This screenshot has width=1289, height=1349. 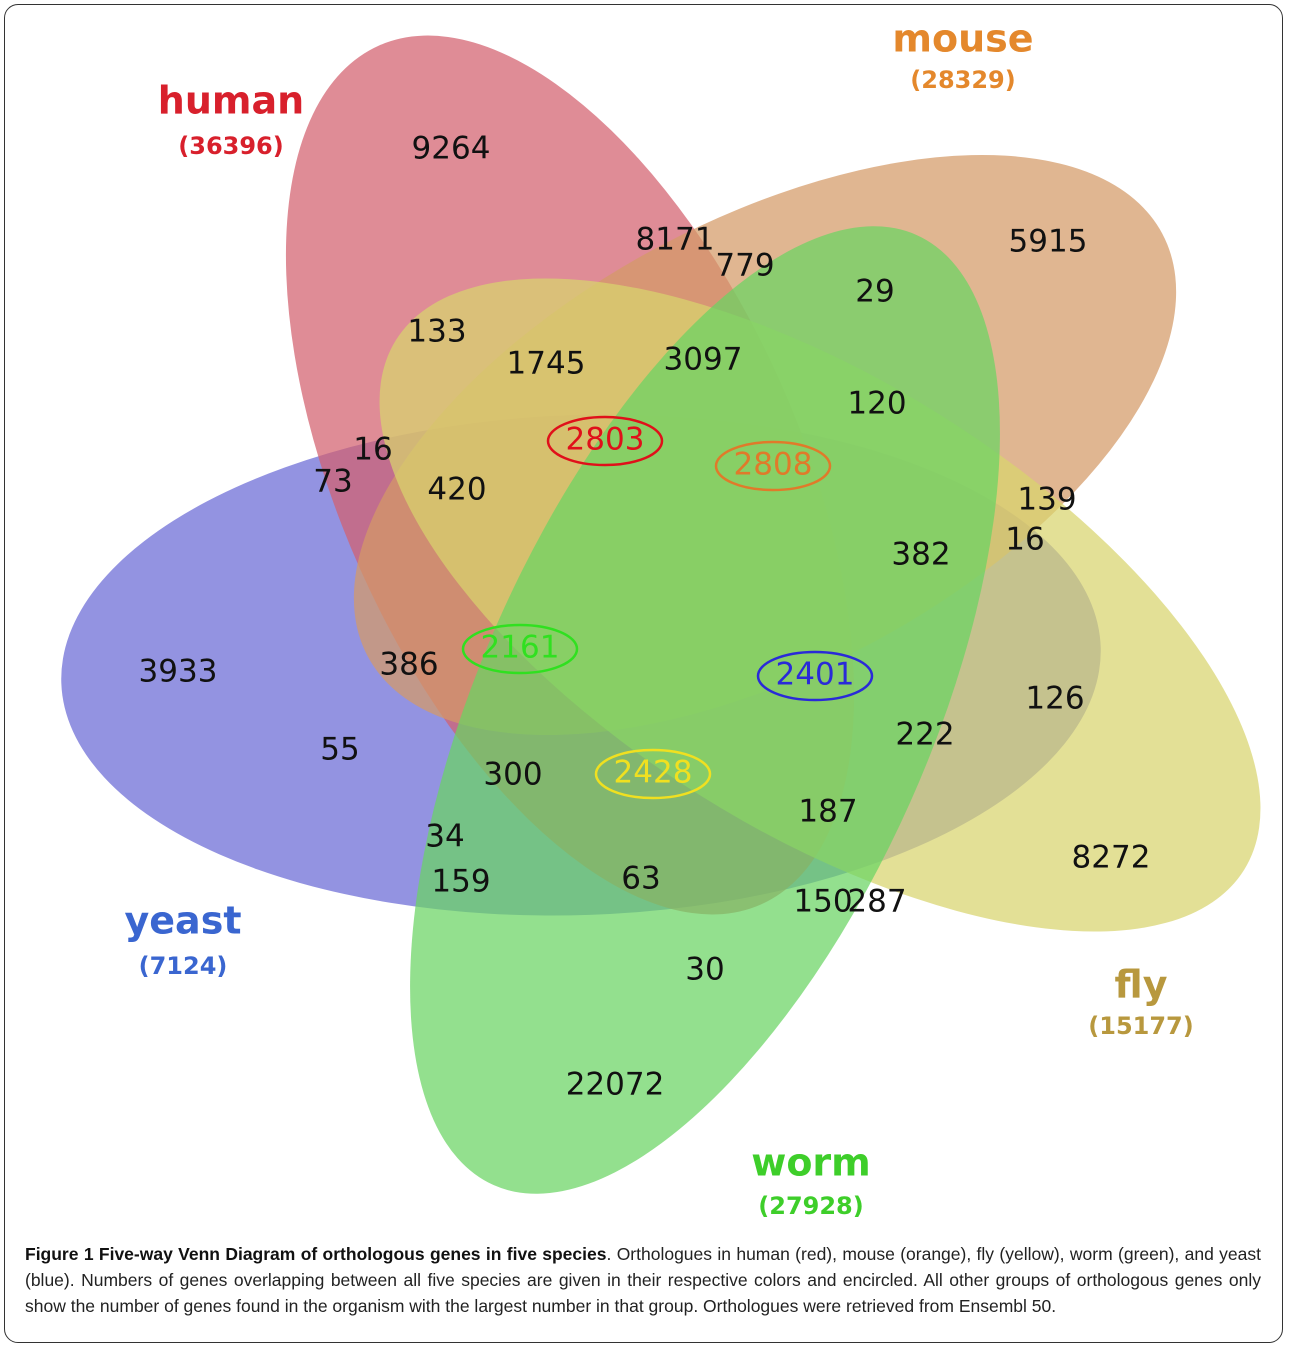 What do you see at coordinates (962, 39) in the screenshot?
I see `set-name: mouse` at bounding box center [962, 39].